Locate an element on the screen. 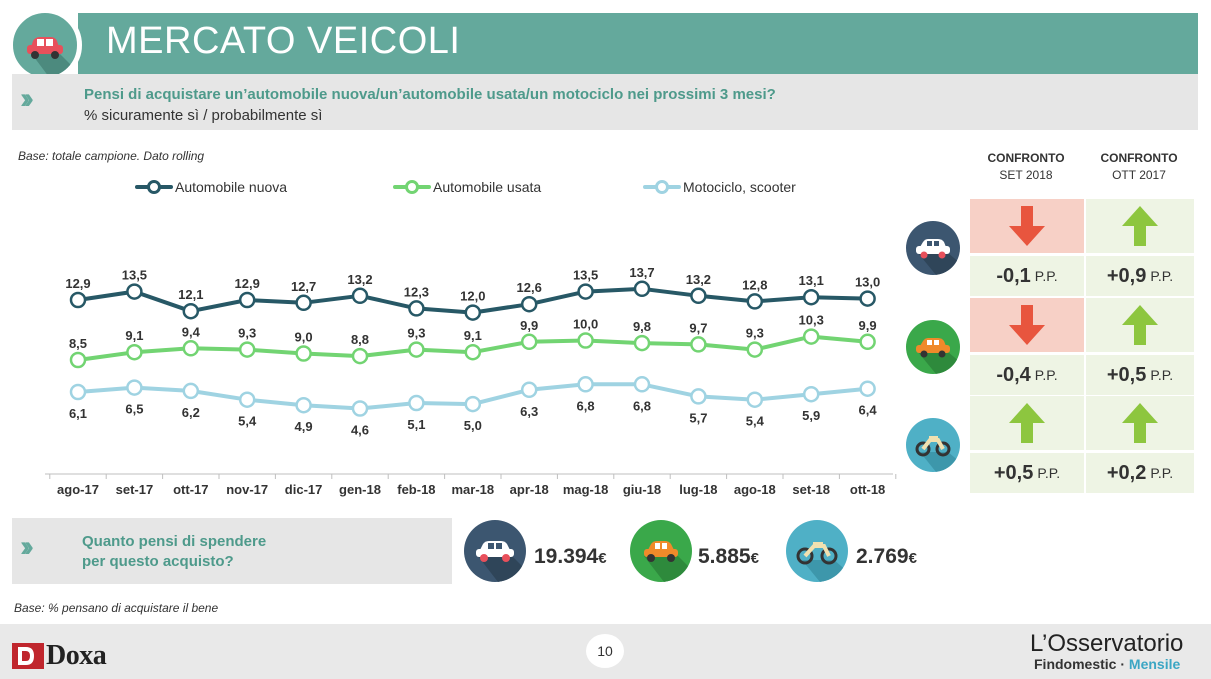  data-label: 13,7 is located at coordinates (641, 272).